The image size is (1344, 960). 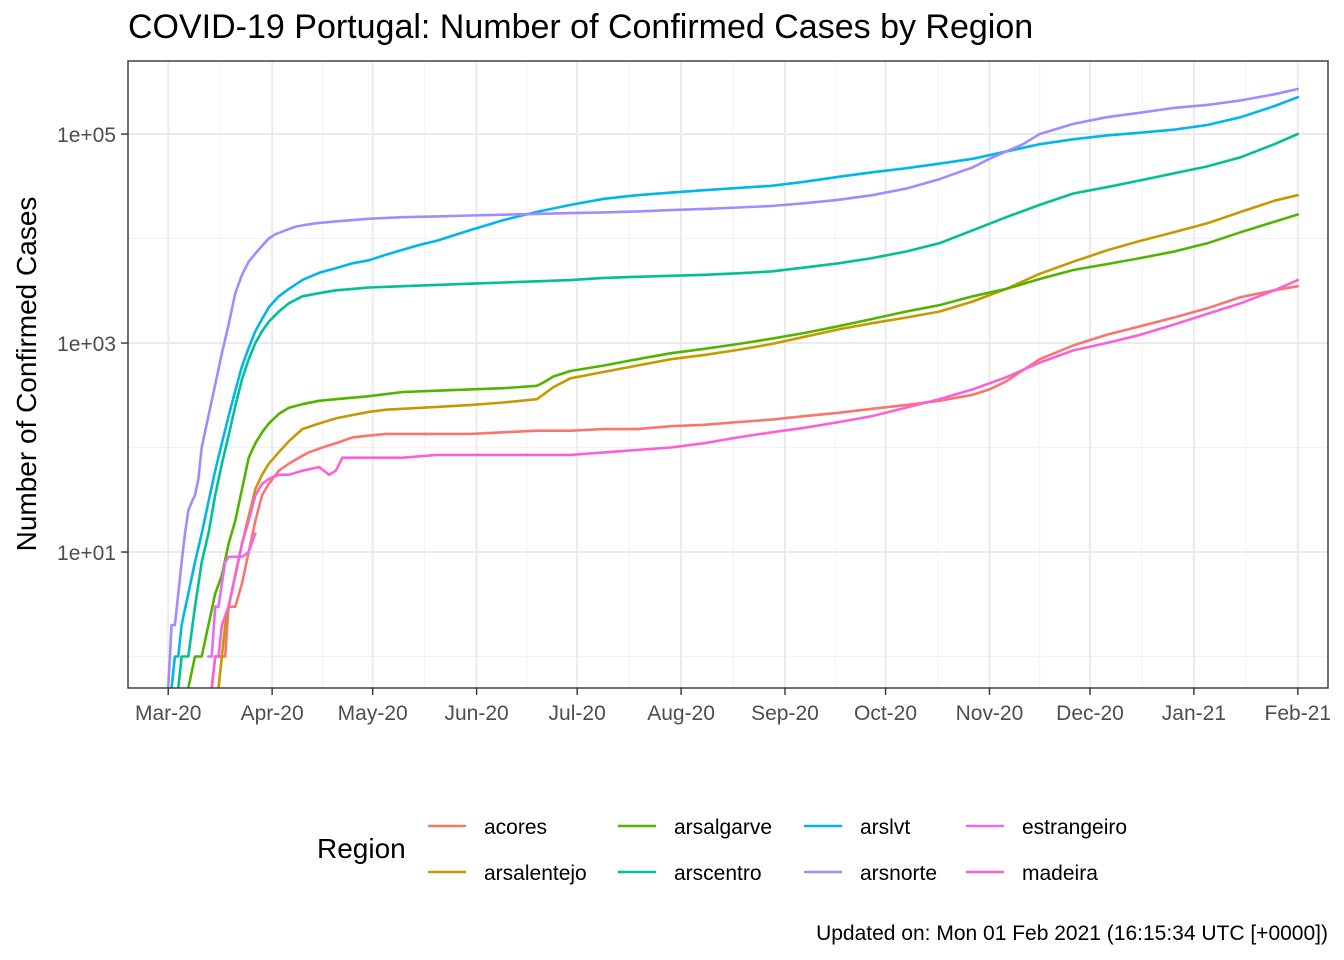 I want to click on y-tick-label: 1e+05, so click(x=86, y=135).